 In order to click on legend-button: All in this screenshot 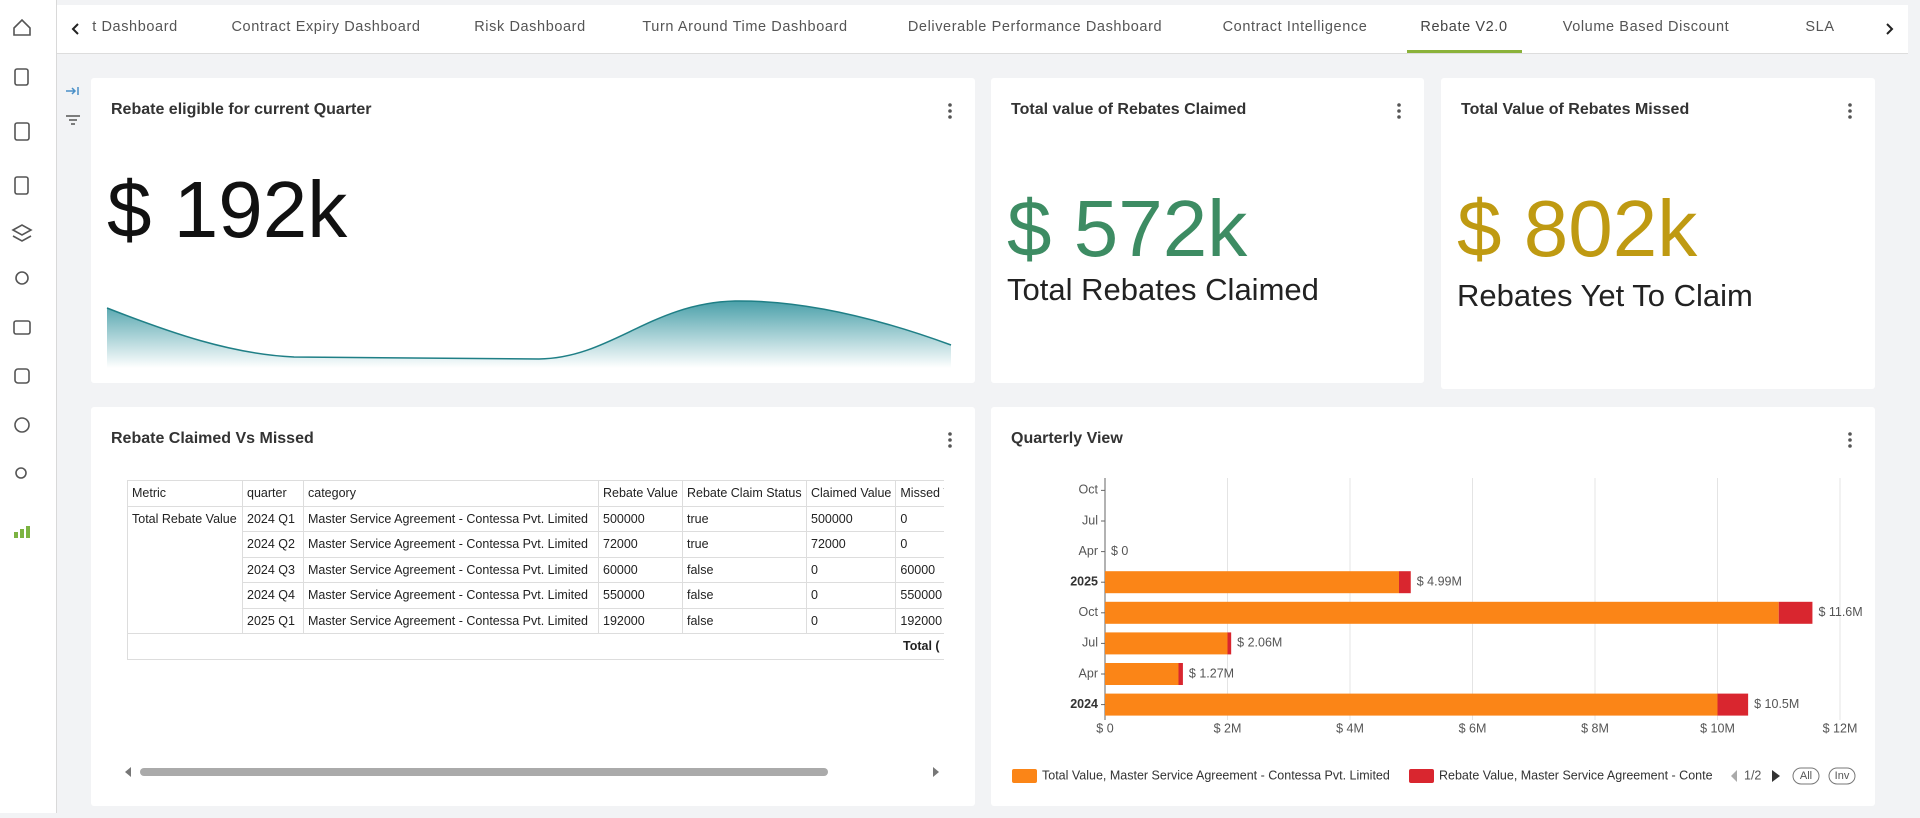, I will do `click(1806, 776)`.